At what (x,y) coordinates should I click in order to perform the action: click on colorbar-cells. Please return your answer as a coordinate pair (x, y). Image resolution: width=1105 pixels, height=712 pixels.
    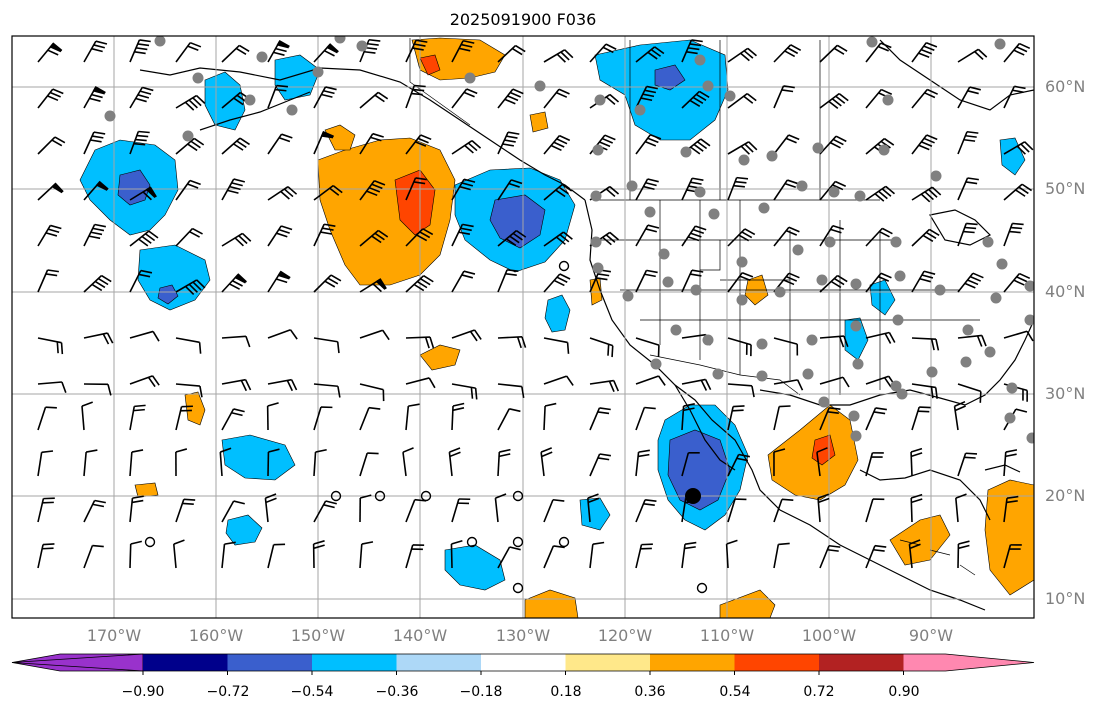
    Looking at the image, I should click on (523, 662).